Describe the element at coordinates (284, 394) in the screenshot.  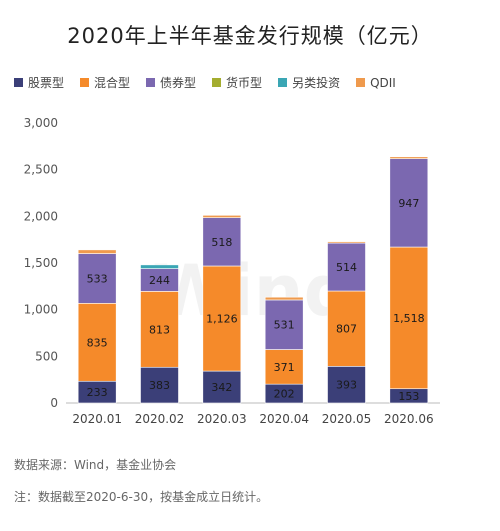
I see `data-label: 202` at that location.